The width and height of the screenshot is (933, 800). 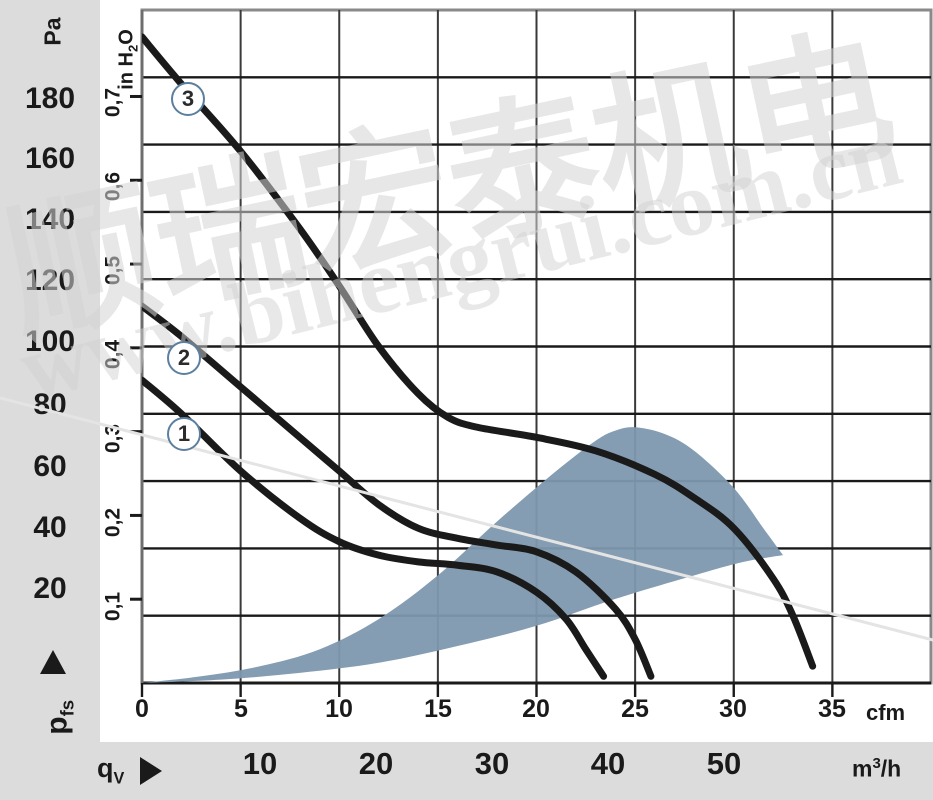 What do you see at coordinates (877, 768) in the screenshot?
I see `m3h-unit-label: m3/h` at bounding box center [877, 768].